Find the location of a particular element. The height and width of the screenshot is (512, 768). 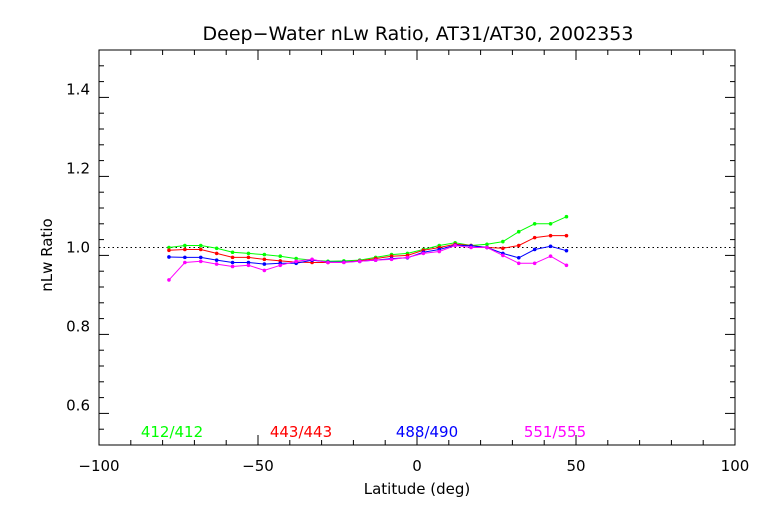

x-tick-label: 100 is located at coordinates (735, 466).